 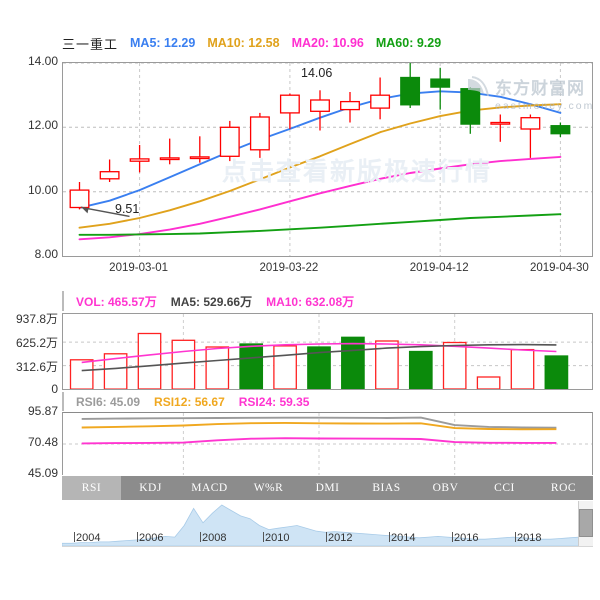 I want to click on tab-macd: MACD, so click(x=209, y=488).